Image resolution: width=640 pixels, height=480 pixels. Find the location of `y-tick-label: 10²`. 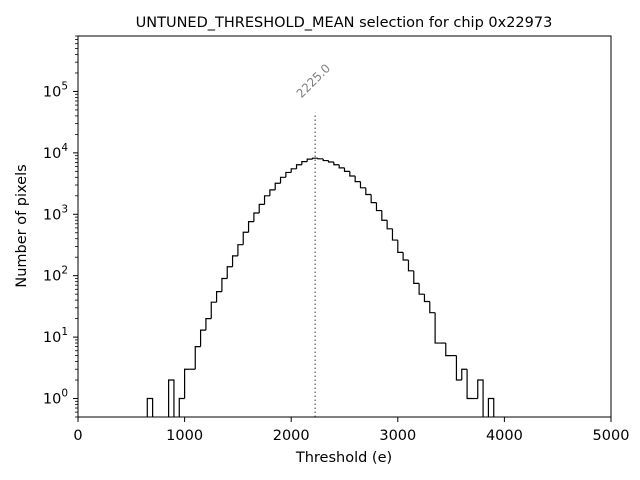

y-tick-label: 10² is located at coordinates (55, 275).